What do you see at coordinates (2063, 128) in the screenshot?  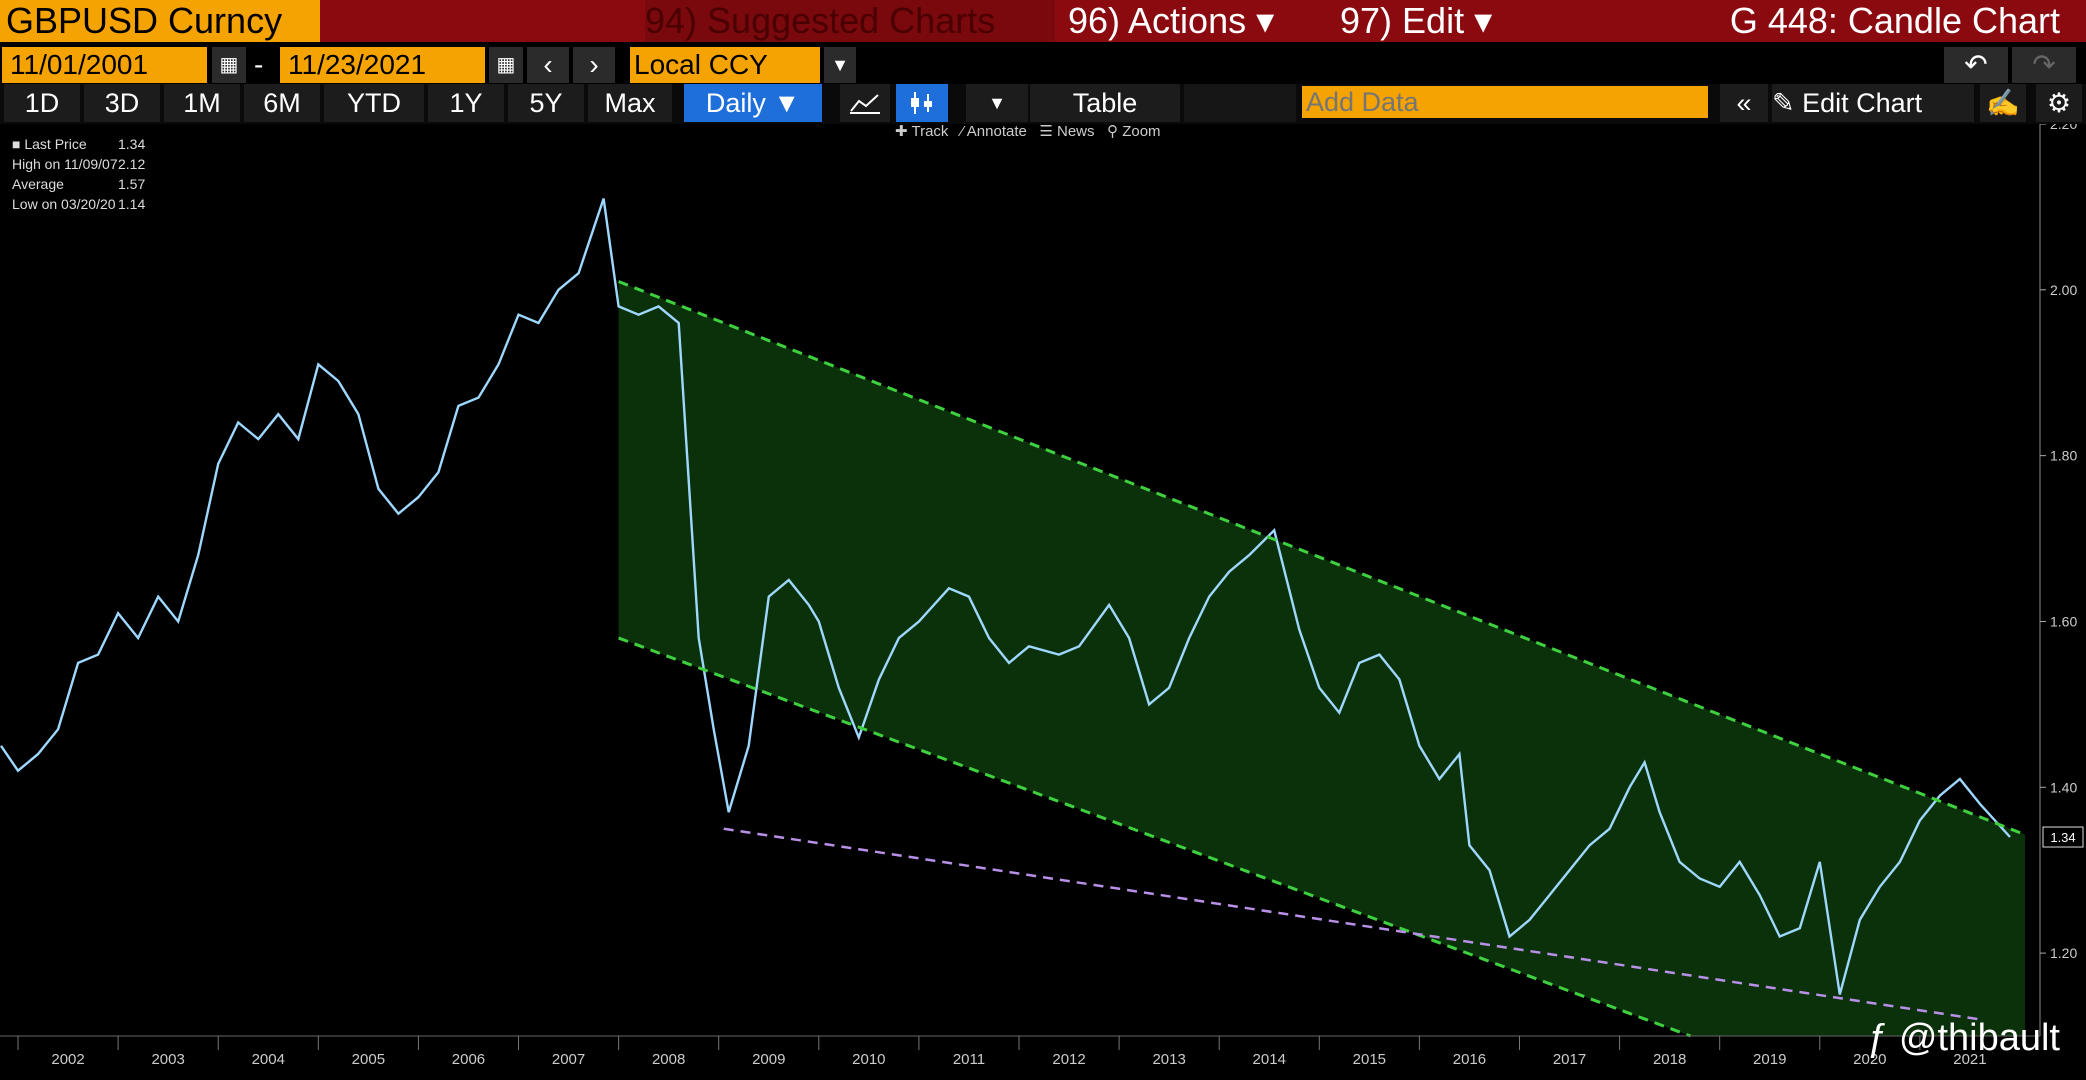 I see `y-tick-label: 2.20` at bounding box center [2063, 128].